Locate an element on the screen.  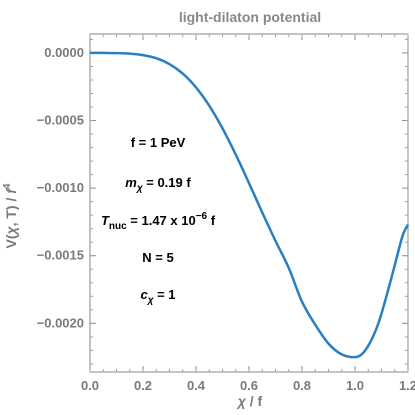
y-tick-label: 0.0000 is located at coordinates (64, 52).